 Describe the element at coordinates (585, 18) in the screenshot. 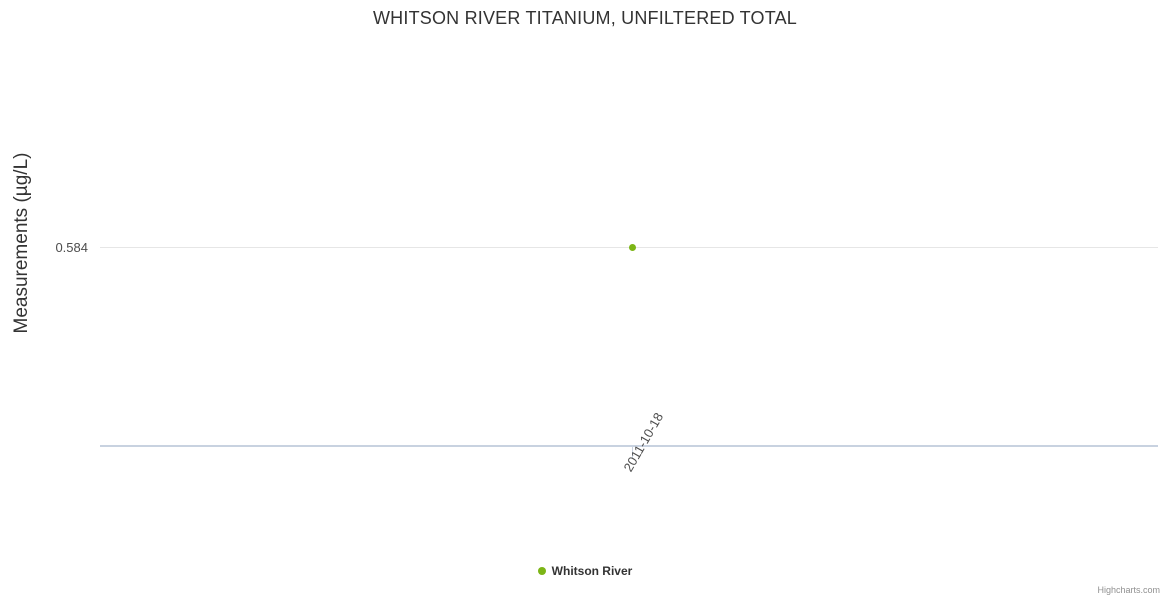

I see `chart-title: WHITSON RIVER TITANIUM, UNFILTERED TOTAL` at that location.